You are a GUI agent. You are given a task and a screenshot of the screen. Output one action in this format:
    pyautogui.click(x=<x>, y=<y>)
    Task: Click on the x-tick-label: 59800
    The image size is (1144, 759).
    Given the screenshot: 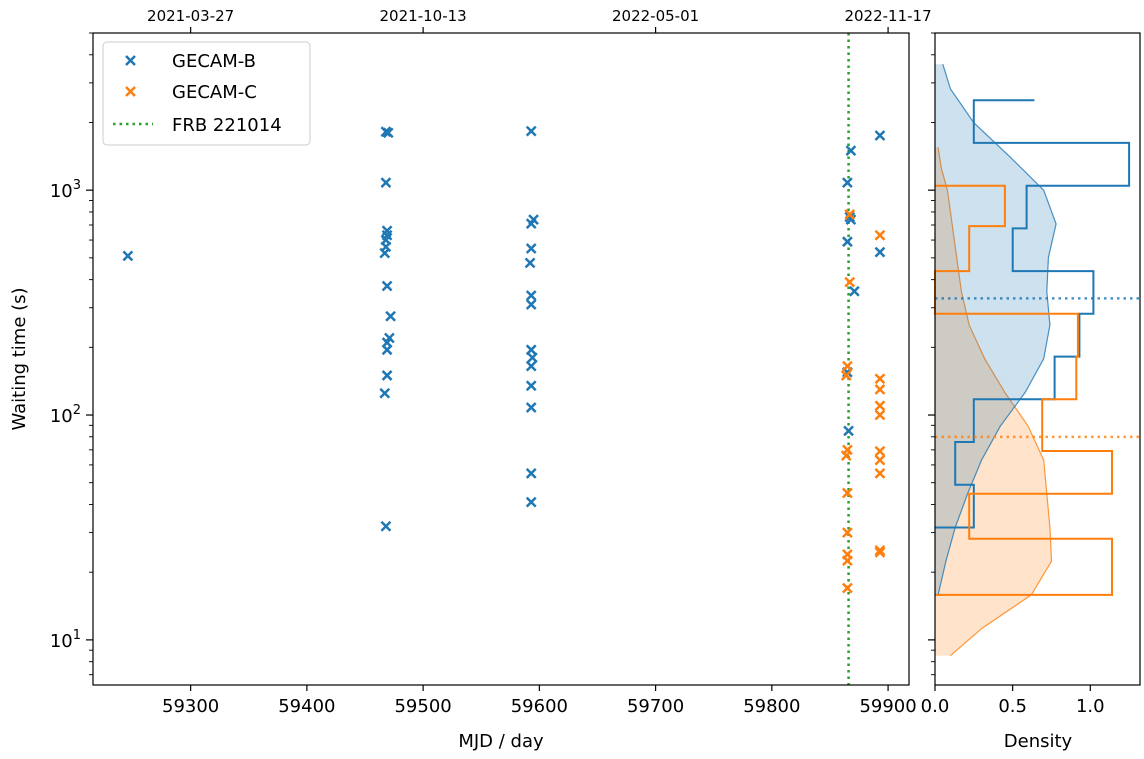 What is the action you would take?
    pyautogui.click(x=771, y=706)
    